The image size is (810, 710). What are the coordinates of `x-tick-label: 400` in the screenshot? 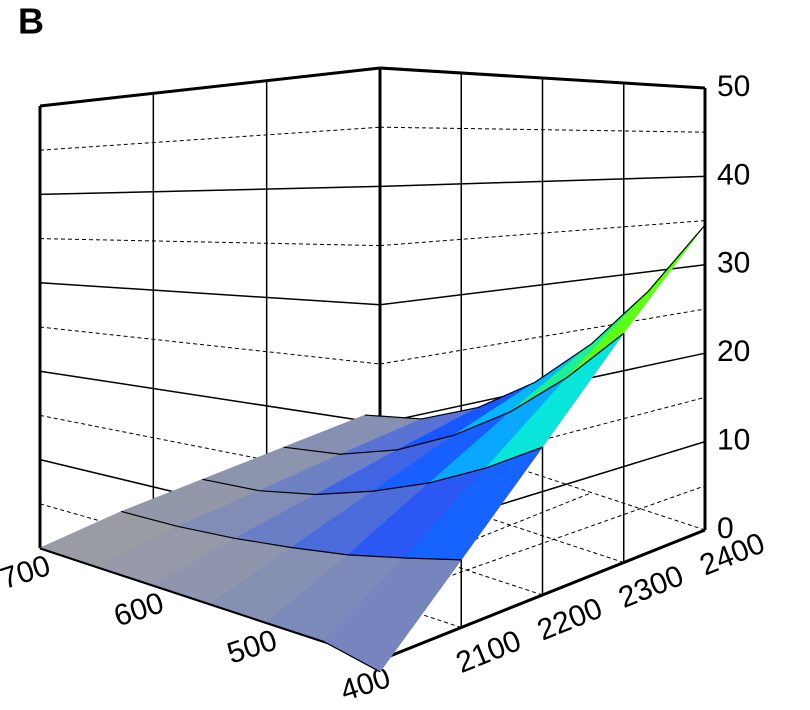 It's located at (366, 684).